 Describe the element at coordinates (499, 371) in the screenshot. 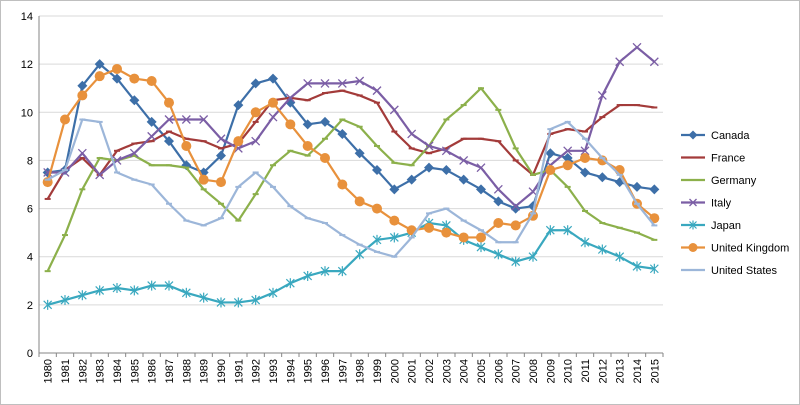

I see `x-tick-label: 2006` at that location.